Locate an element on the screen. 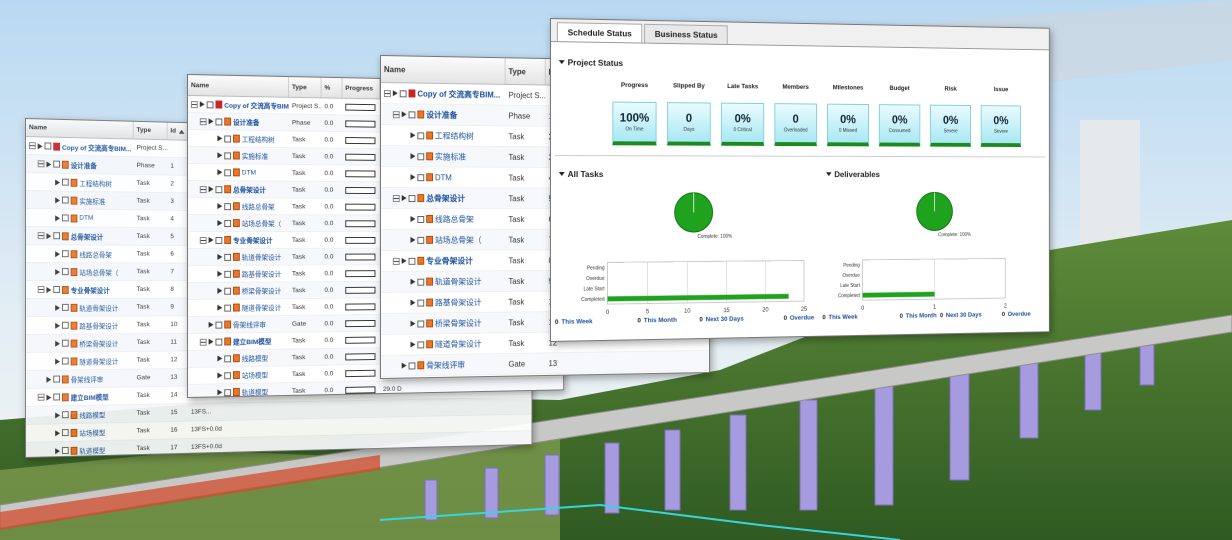  status-tile: Slipped By 0 Days is located at coordinates (688, 114).